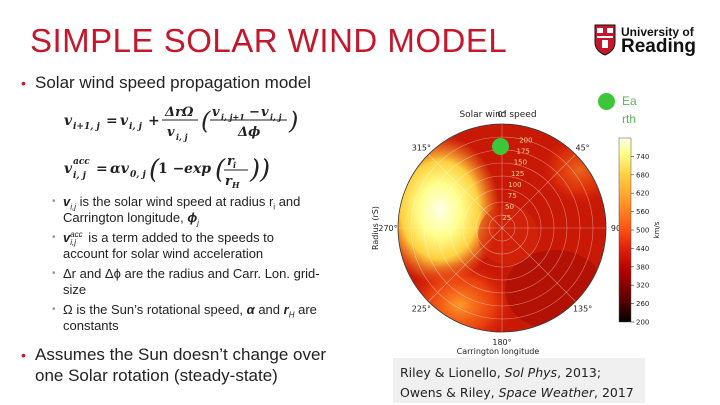 This screenshot has height=405, width=720. Describe the element at coordinates (197, 169) in the screenshot. I see `svg-text: exp` at that location.